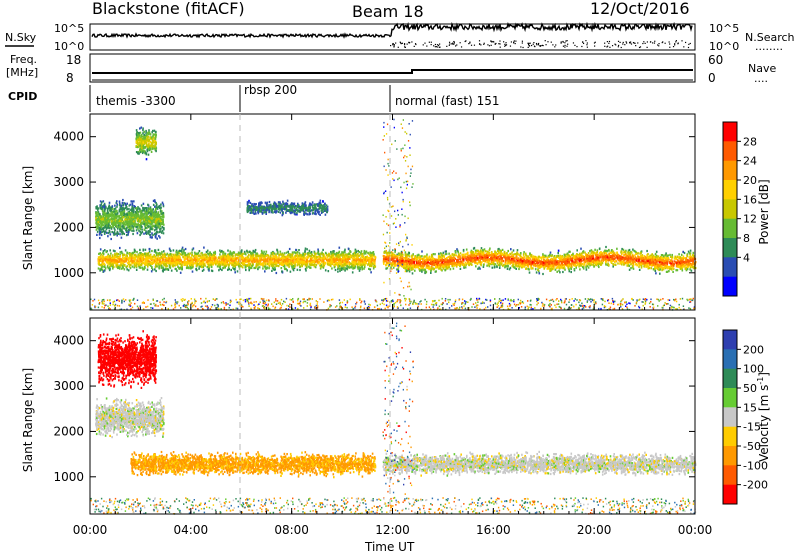 The width and height of the screenshot is (800, 554). What do you see at coordinates (69, 28) in the screenshot?
I see `nsky-tick-top-left: 10^5` at bounding box center [69, 28].